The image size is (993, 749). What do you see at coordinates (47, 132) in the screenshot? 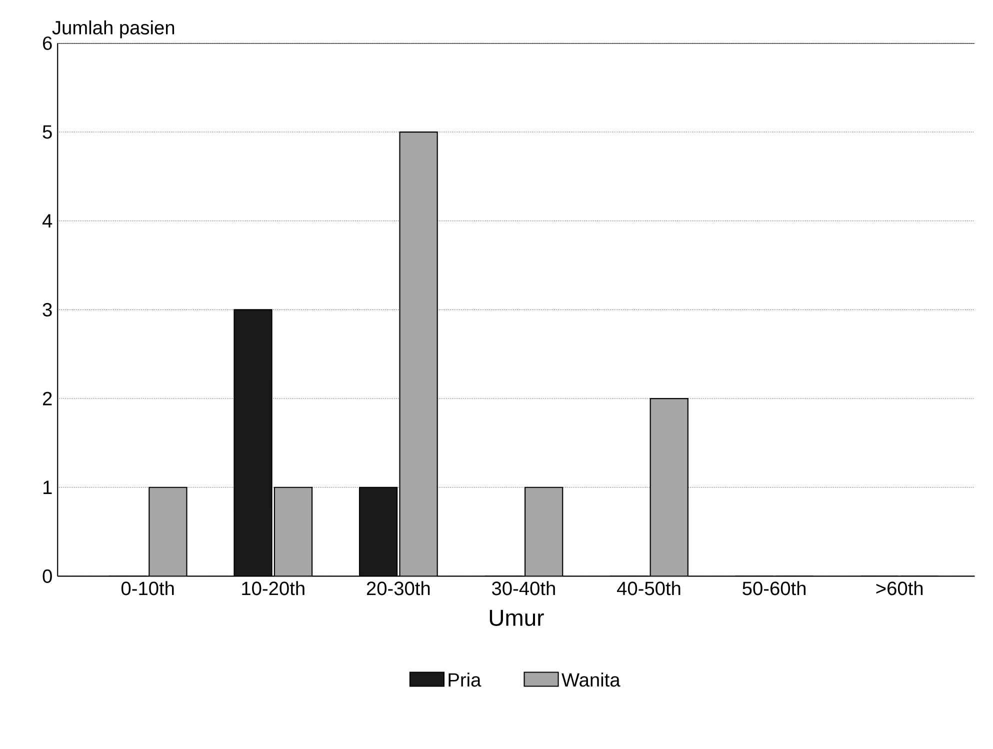
I see `y-tick-label: 5` at bounding box center [47, 132].